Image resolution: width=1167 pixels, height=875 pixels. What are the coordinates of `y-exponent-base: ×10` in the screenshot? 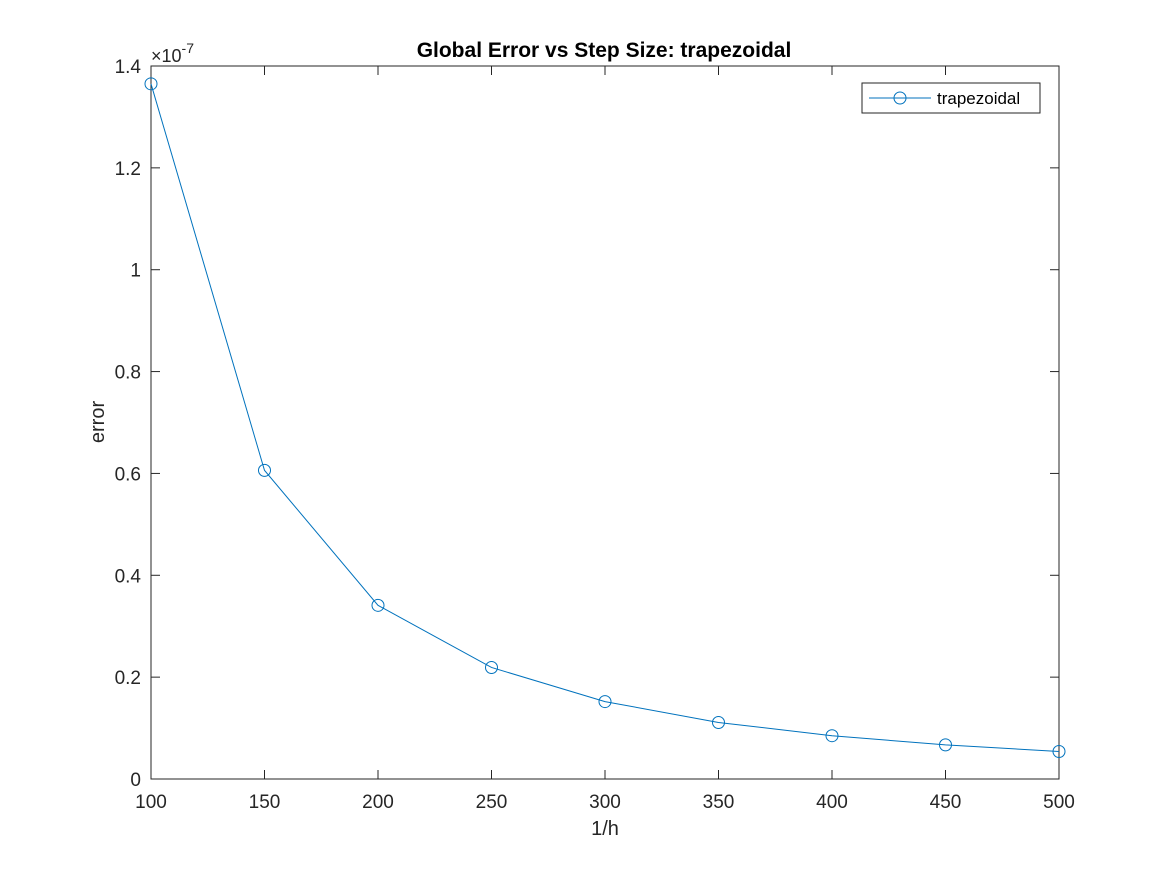 It's located at (166, 56).